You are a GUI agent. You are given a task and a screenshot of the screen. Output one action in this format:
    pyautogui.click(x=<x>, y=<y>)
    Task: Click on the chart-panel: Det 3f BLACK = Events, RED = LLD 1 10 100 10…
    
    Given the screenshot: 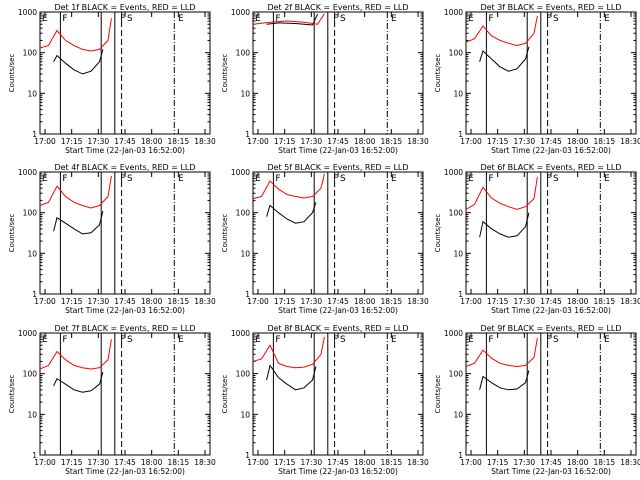 What is the action you would take?
    pyautogui.click(x=537, y=79)
    